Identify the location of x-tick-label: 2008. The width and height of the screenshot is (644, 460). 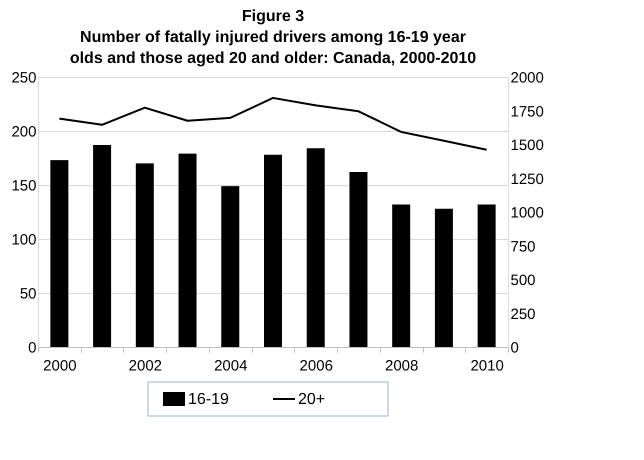
(401, 366).